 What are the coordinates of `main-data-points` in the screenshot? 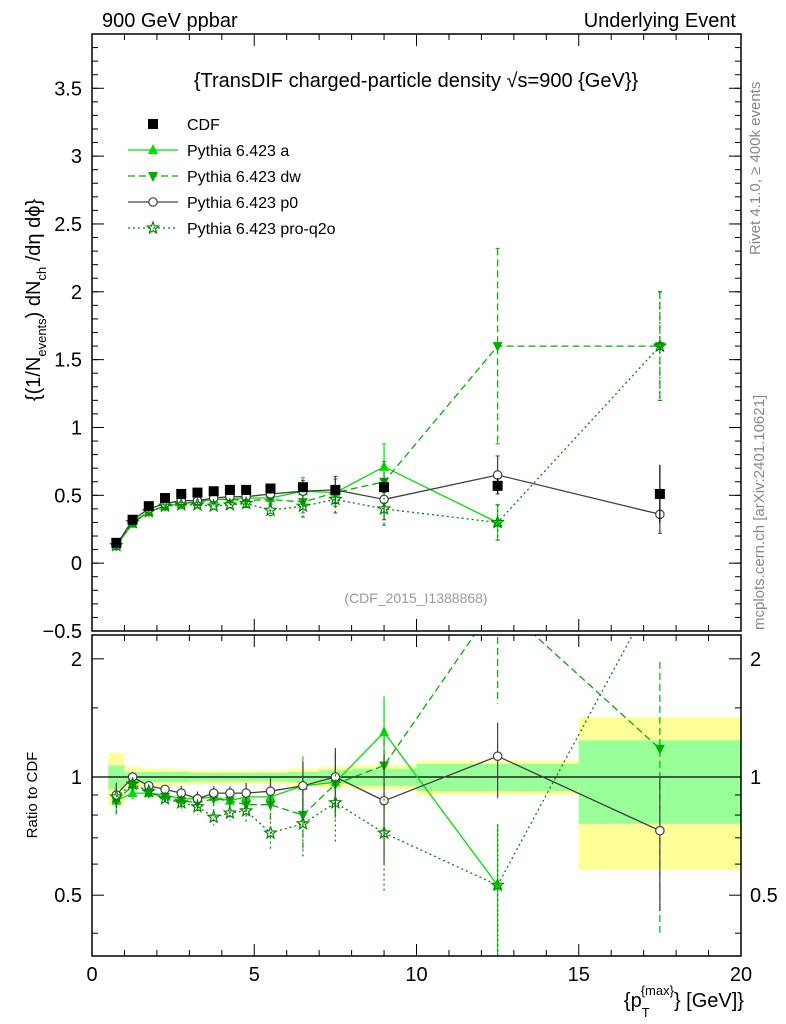 It's located at (388, 506).